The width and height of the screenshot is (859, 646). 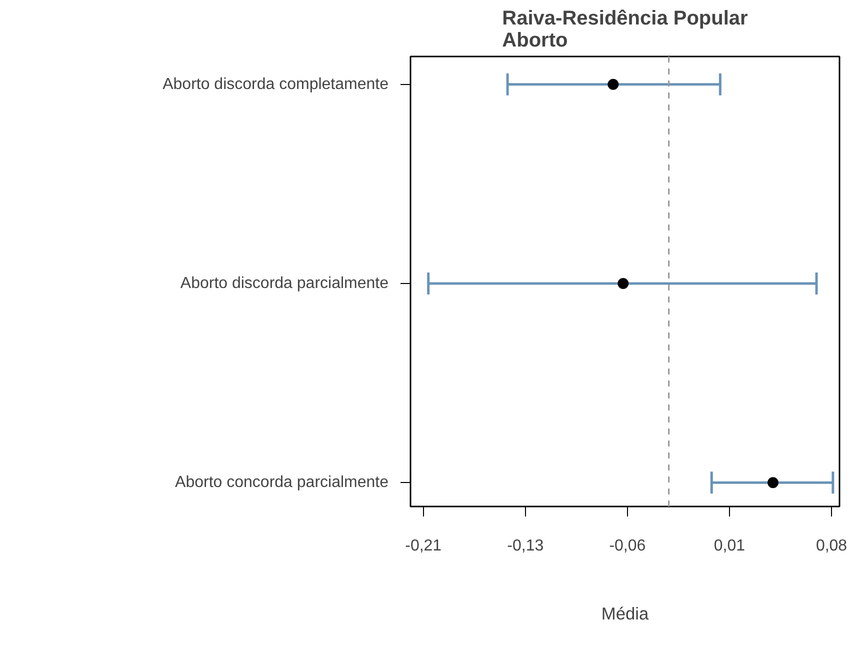 I want to click on x-axis-title: Média, so click(x=625, y=614).